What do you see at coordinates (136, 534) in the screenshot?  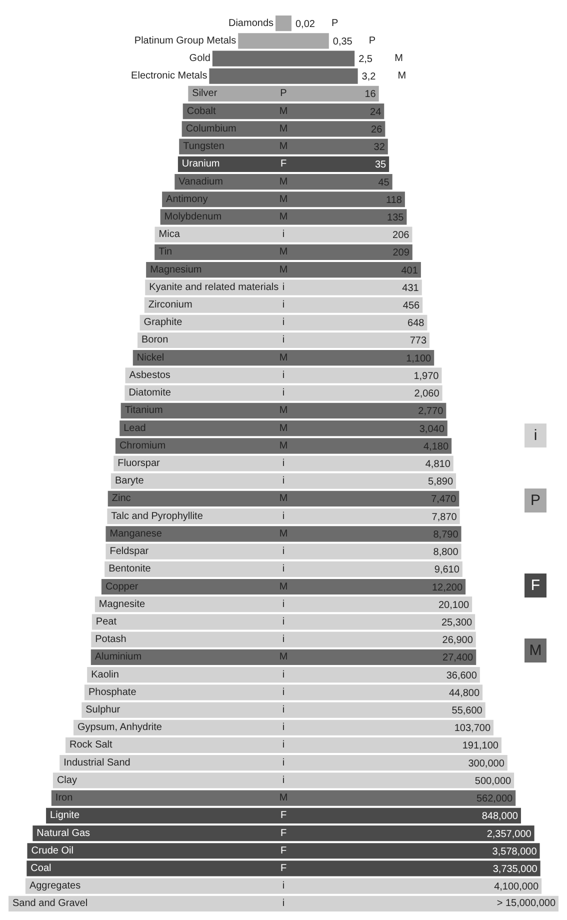 I see `category-label: Manganese` at bounding box center [136, 534].